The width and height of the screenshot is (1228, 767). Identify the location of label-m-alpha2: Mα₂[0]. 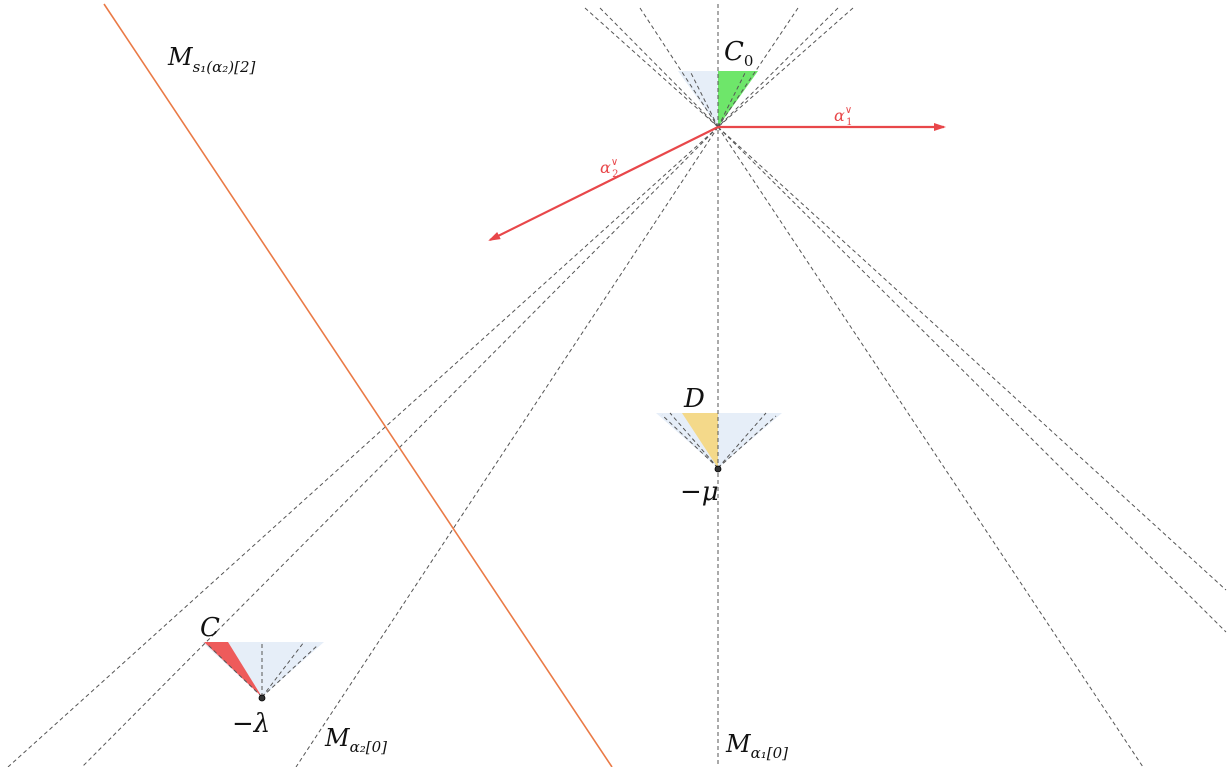
(355, 740).